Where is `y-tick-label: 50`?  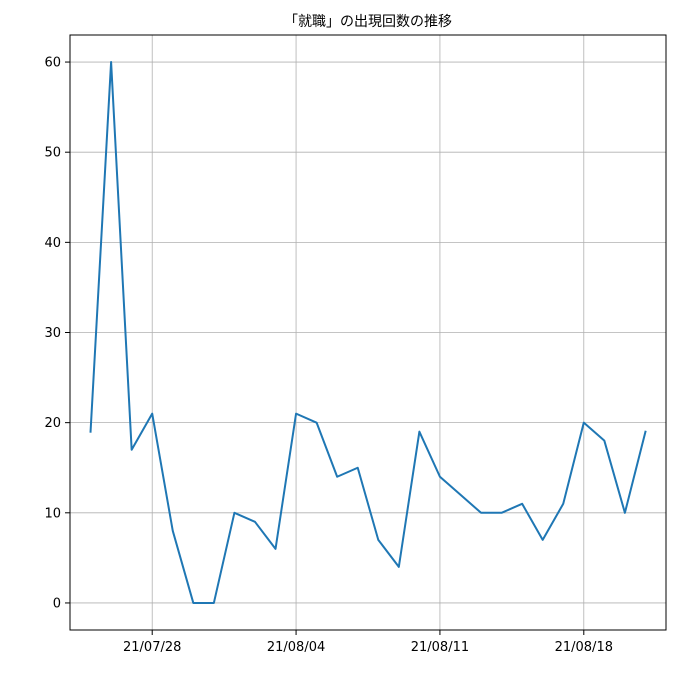 y-tick-label: 50 is located at coordinates (52, 153).